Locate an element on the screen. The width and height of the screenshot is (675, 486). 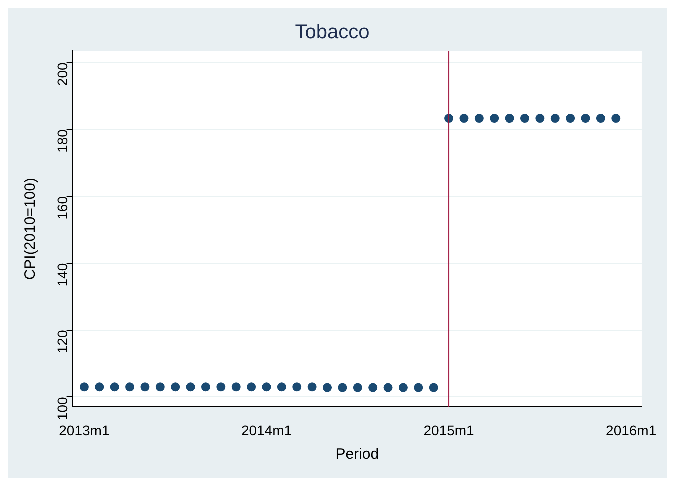
y-tick-label: 120 is located at coordinates (62, 342).